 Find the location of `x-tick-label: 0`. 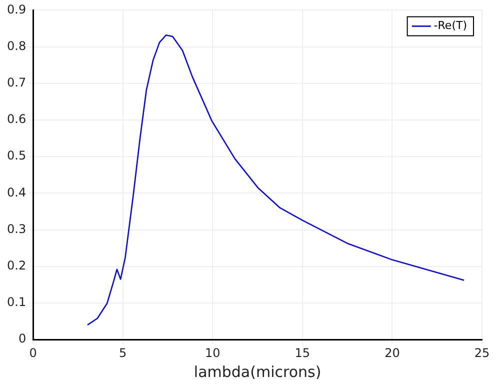

x-tick-label: 0 is located at coordinates (33, 353).